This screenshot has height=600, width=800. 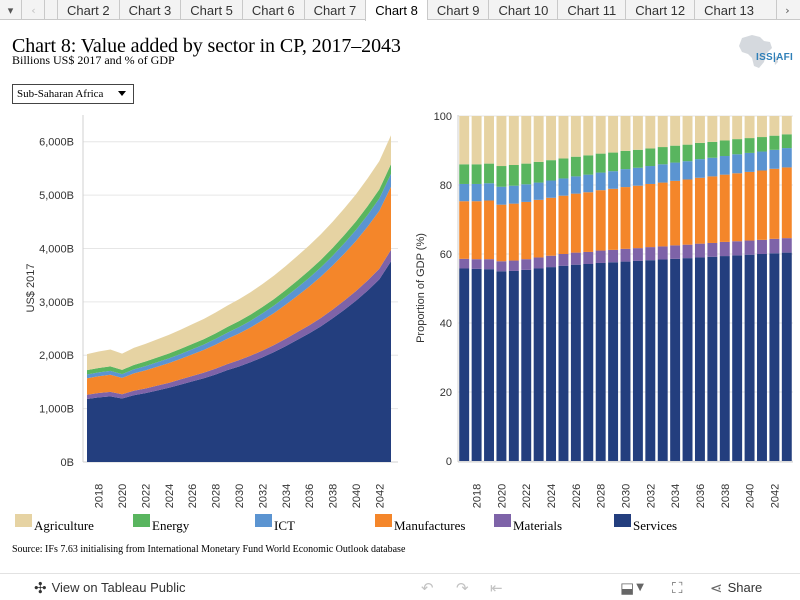 I want to click on download-button: ⬓ ▼, so click(x=632, y=587).